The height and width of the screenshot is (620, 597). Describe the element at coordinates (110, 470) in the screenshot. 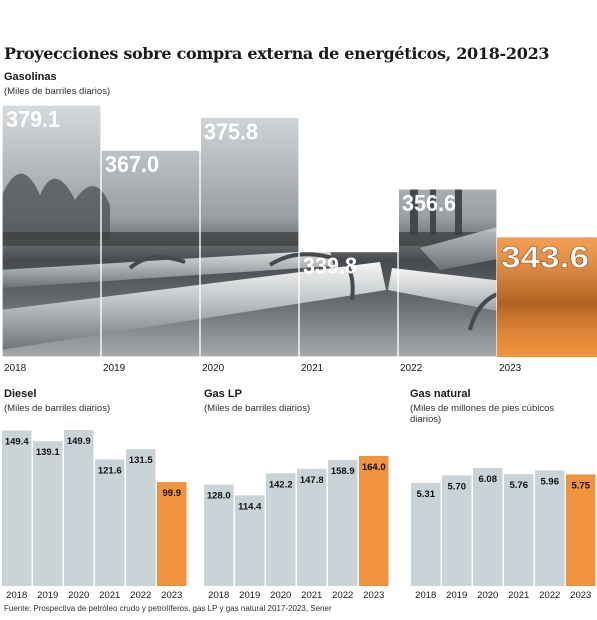

I see `diesel-value-label: 121.6` at that location.